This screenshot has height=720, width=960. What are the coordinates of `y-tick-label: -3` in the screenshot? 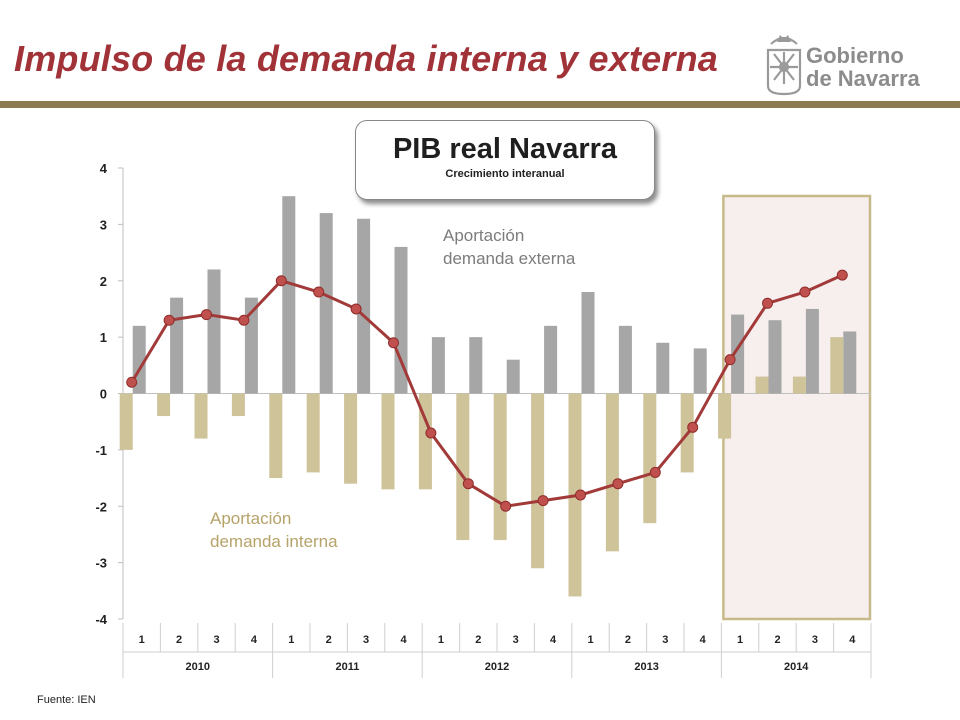 It's located at (101, 563).